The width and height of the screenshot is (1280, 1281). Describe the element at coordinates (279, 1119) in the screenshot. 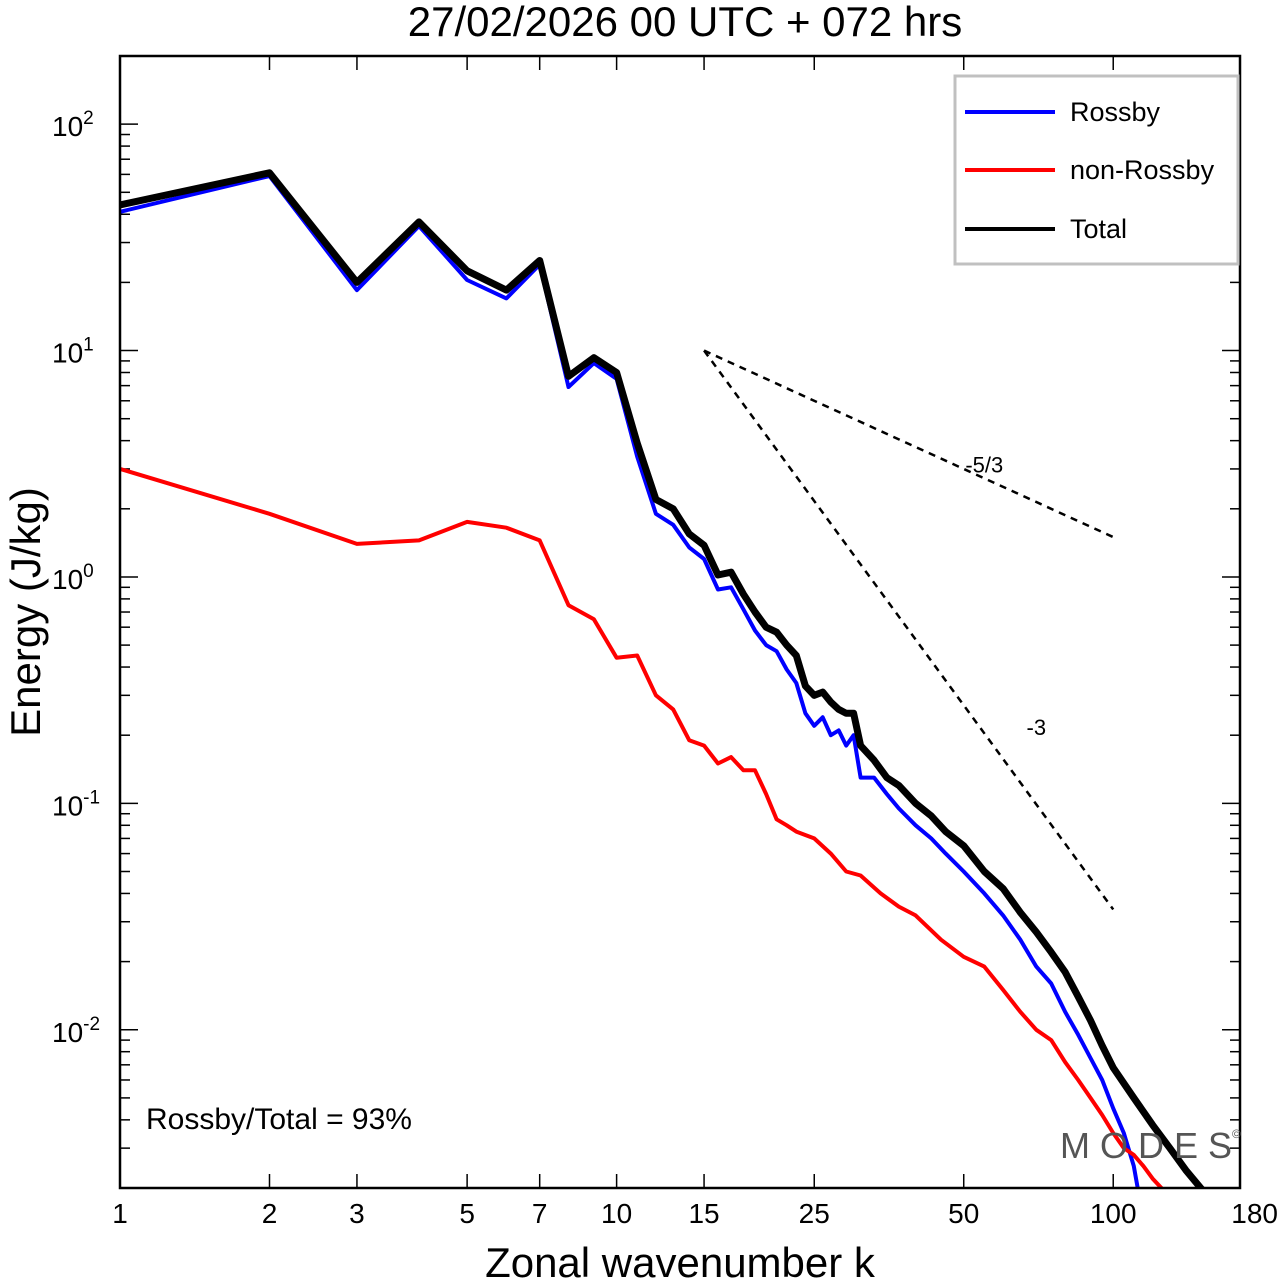

I see `rossby-ratio-annotation: Rossby/Total = 93%` at that location.